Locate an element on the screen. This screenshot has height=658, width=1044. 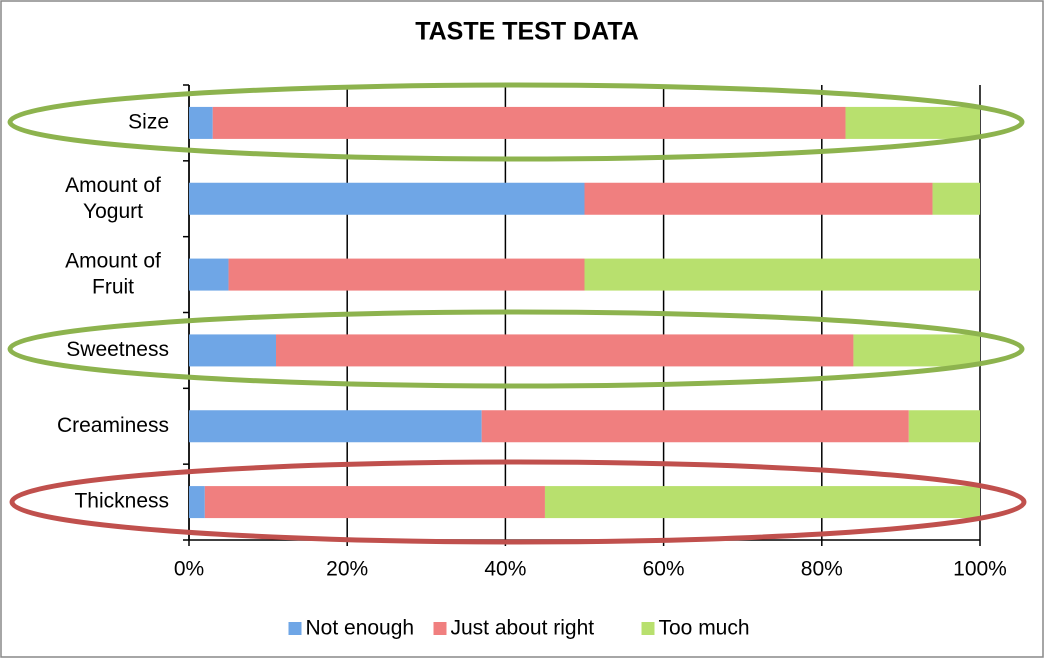
legend-label: Too much is located at coordinates (704, 628).